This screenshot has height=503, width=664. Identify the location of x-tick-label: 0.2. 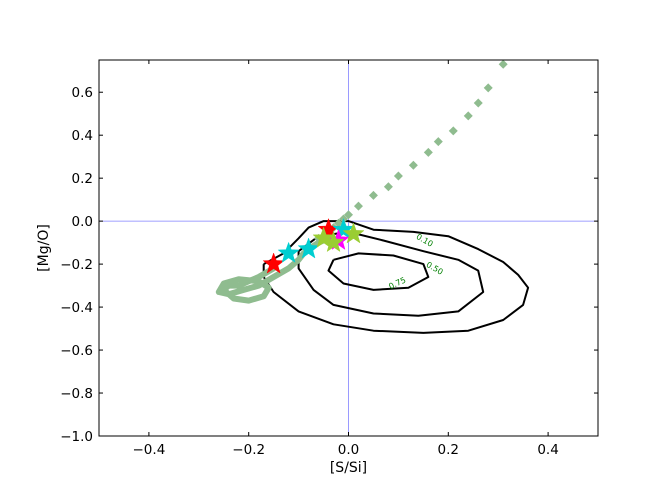
(448, 450).